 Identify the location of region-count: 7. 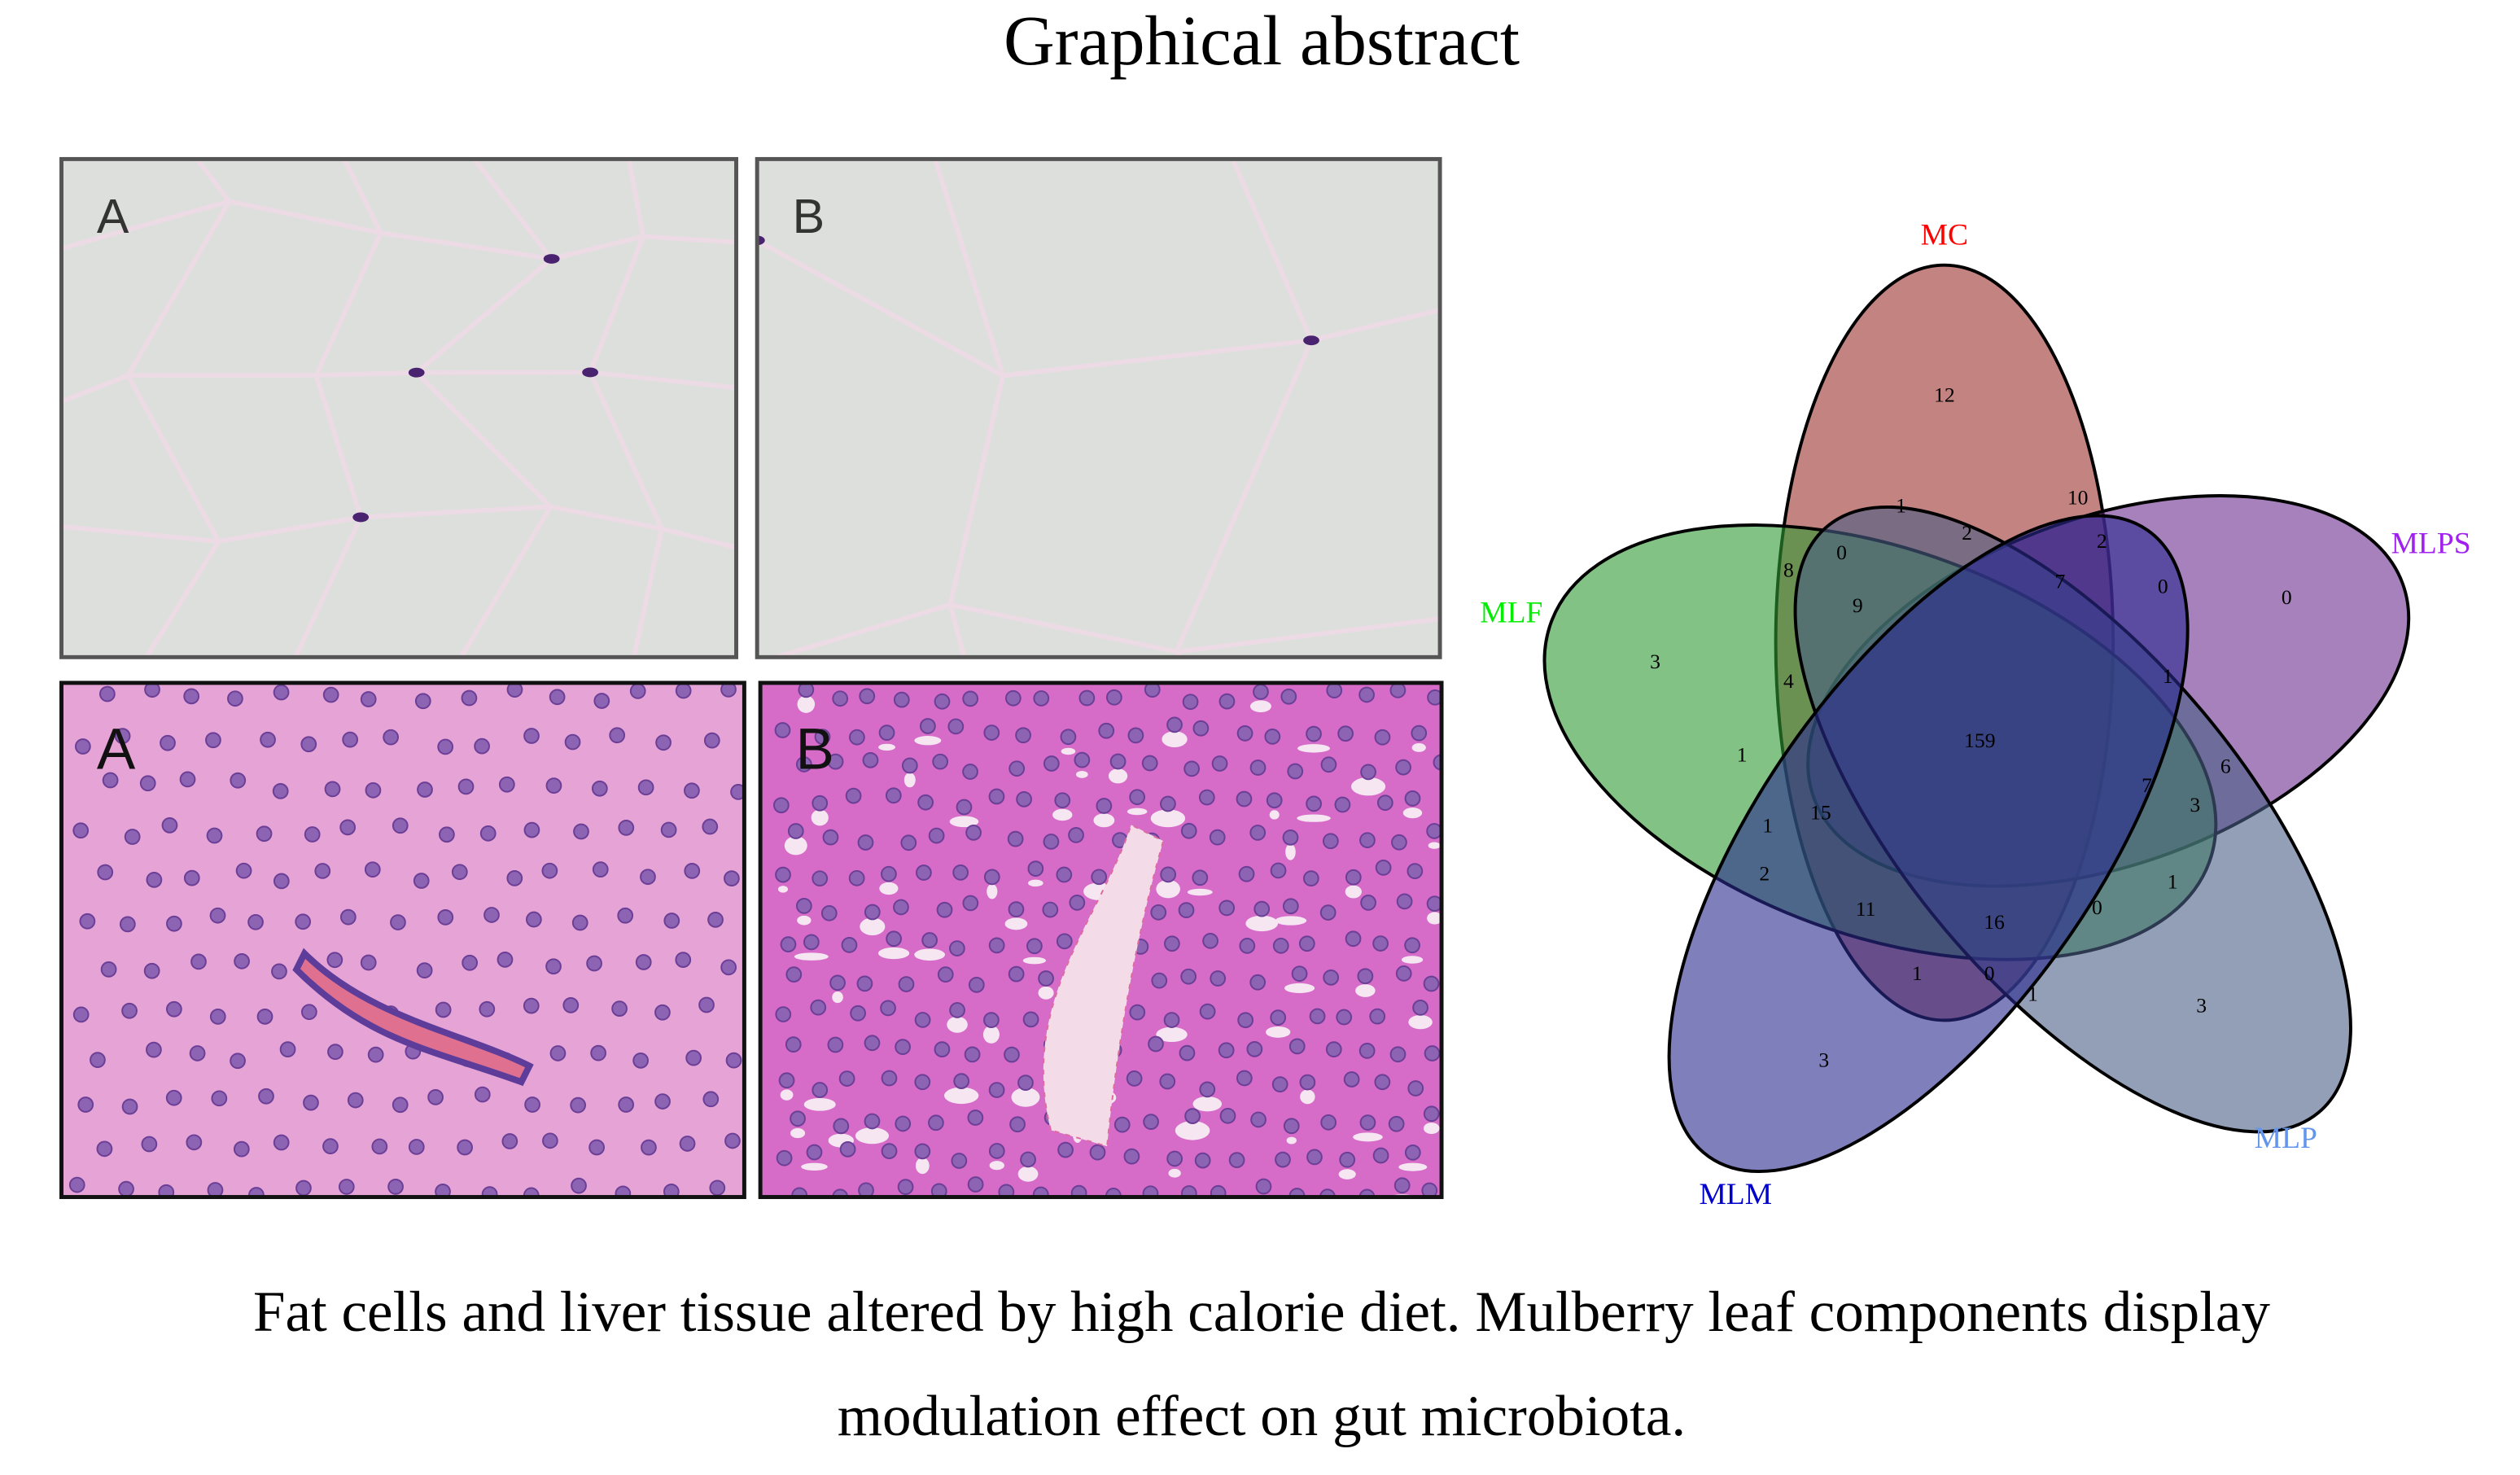
(2147, 785).